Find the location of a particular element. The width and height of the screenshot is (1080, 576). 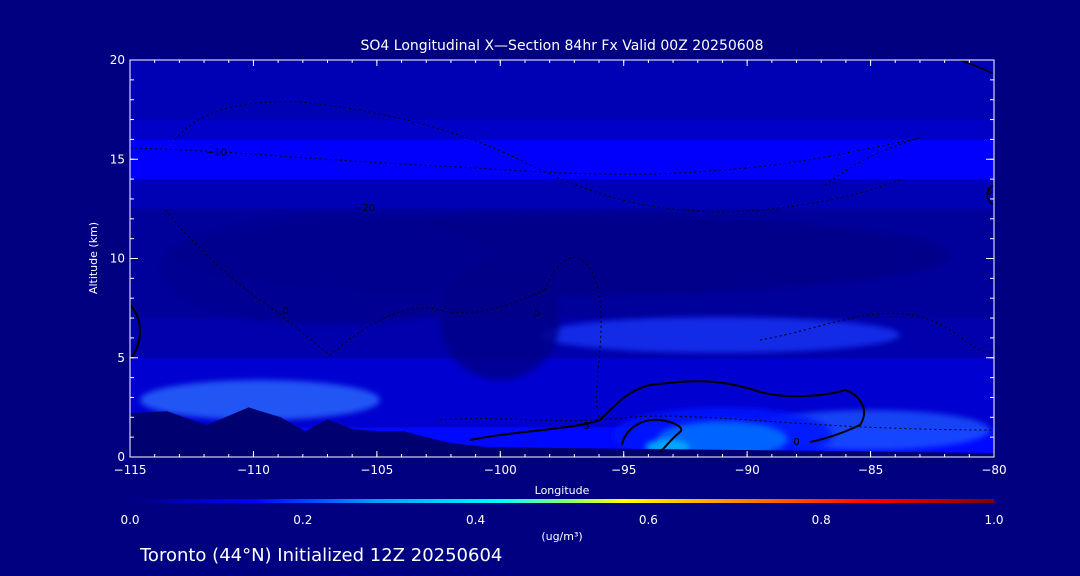

y-tick-label: 20 is located at coordinates (117, 60).